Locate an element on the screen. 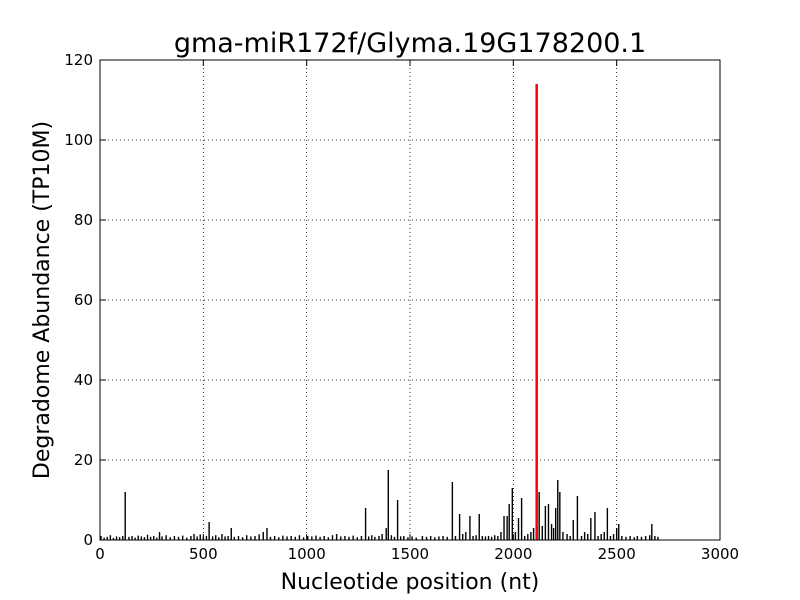 This screenshot has width=800, height=600. data-bars is located at coordinates (379, 505).